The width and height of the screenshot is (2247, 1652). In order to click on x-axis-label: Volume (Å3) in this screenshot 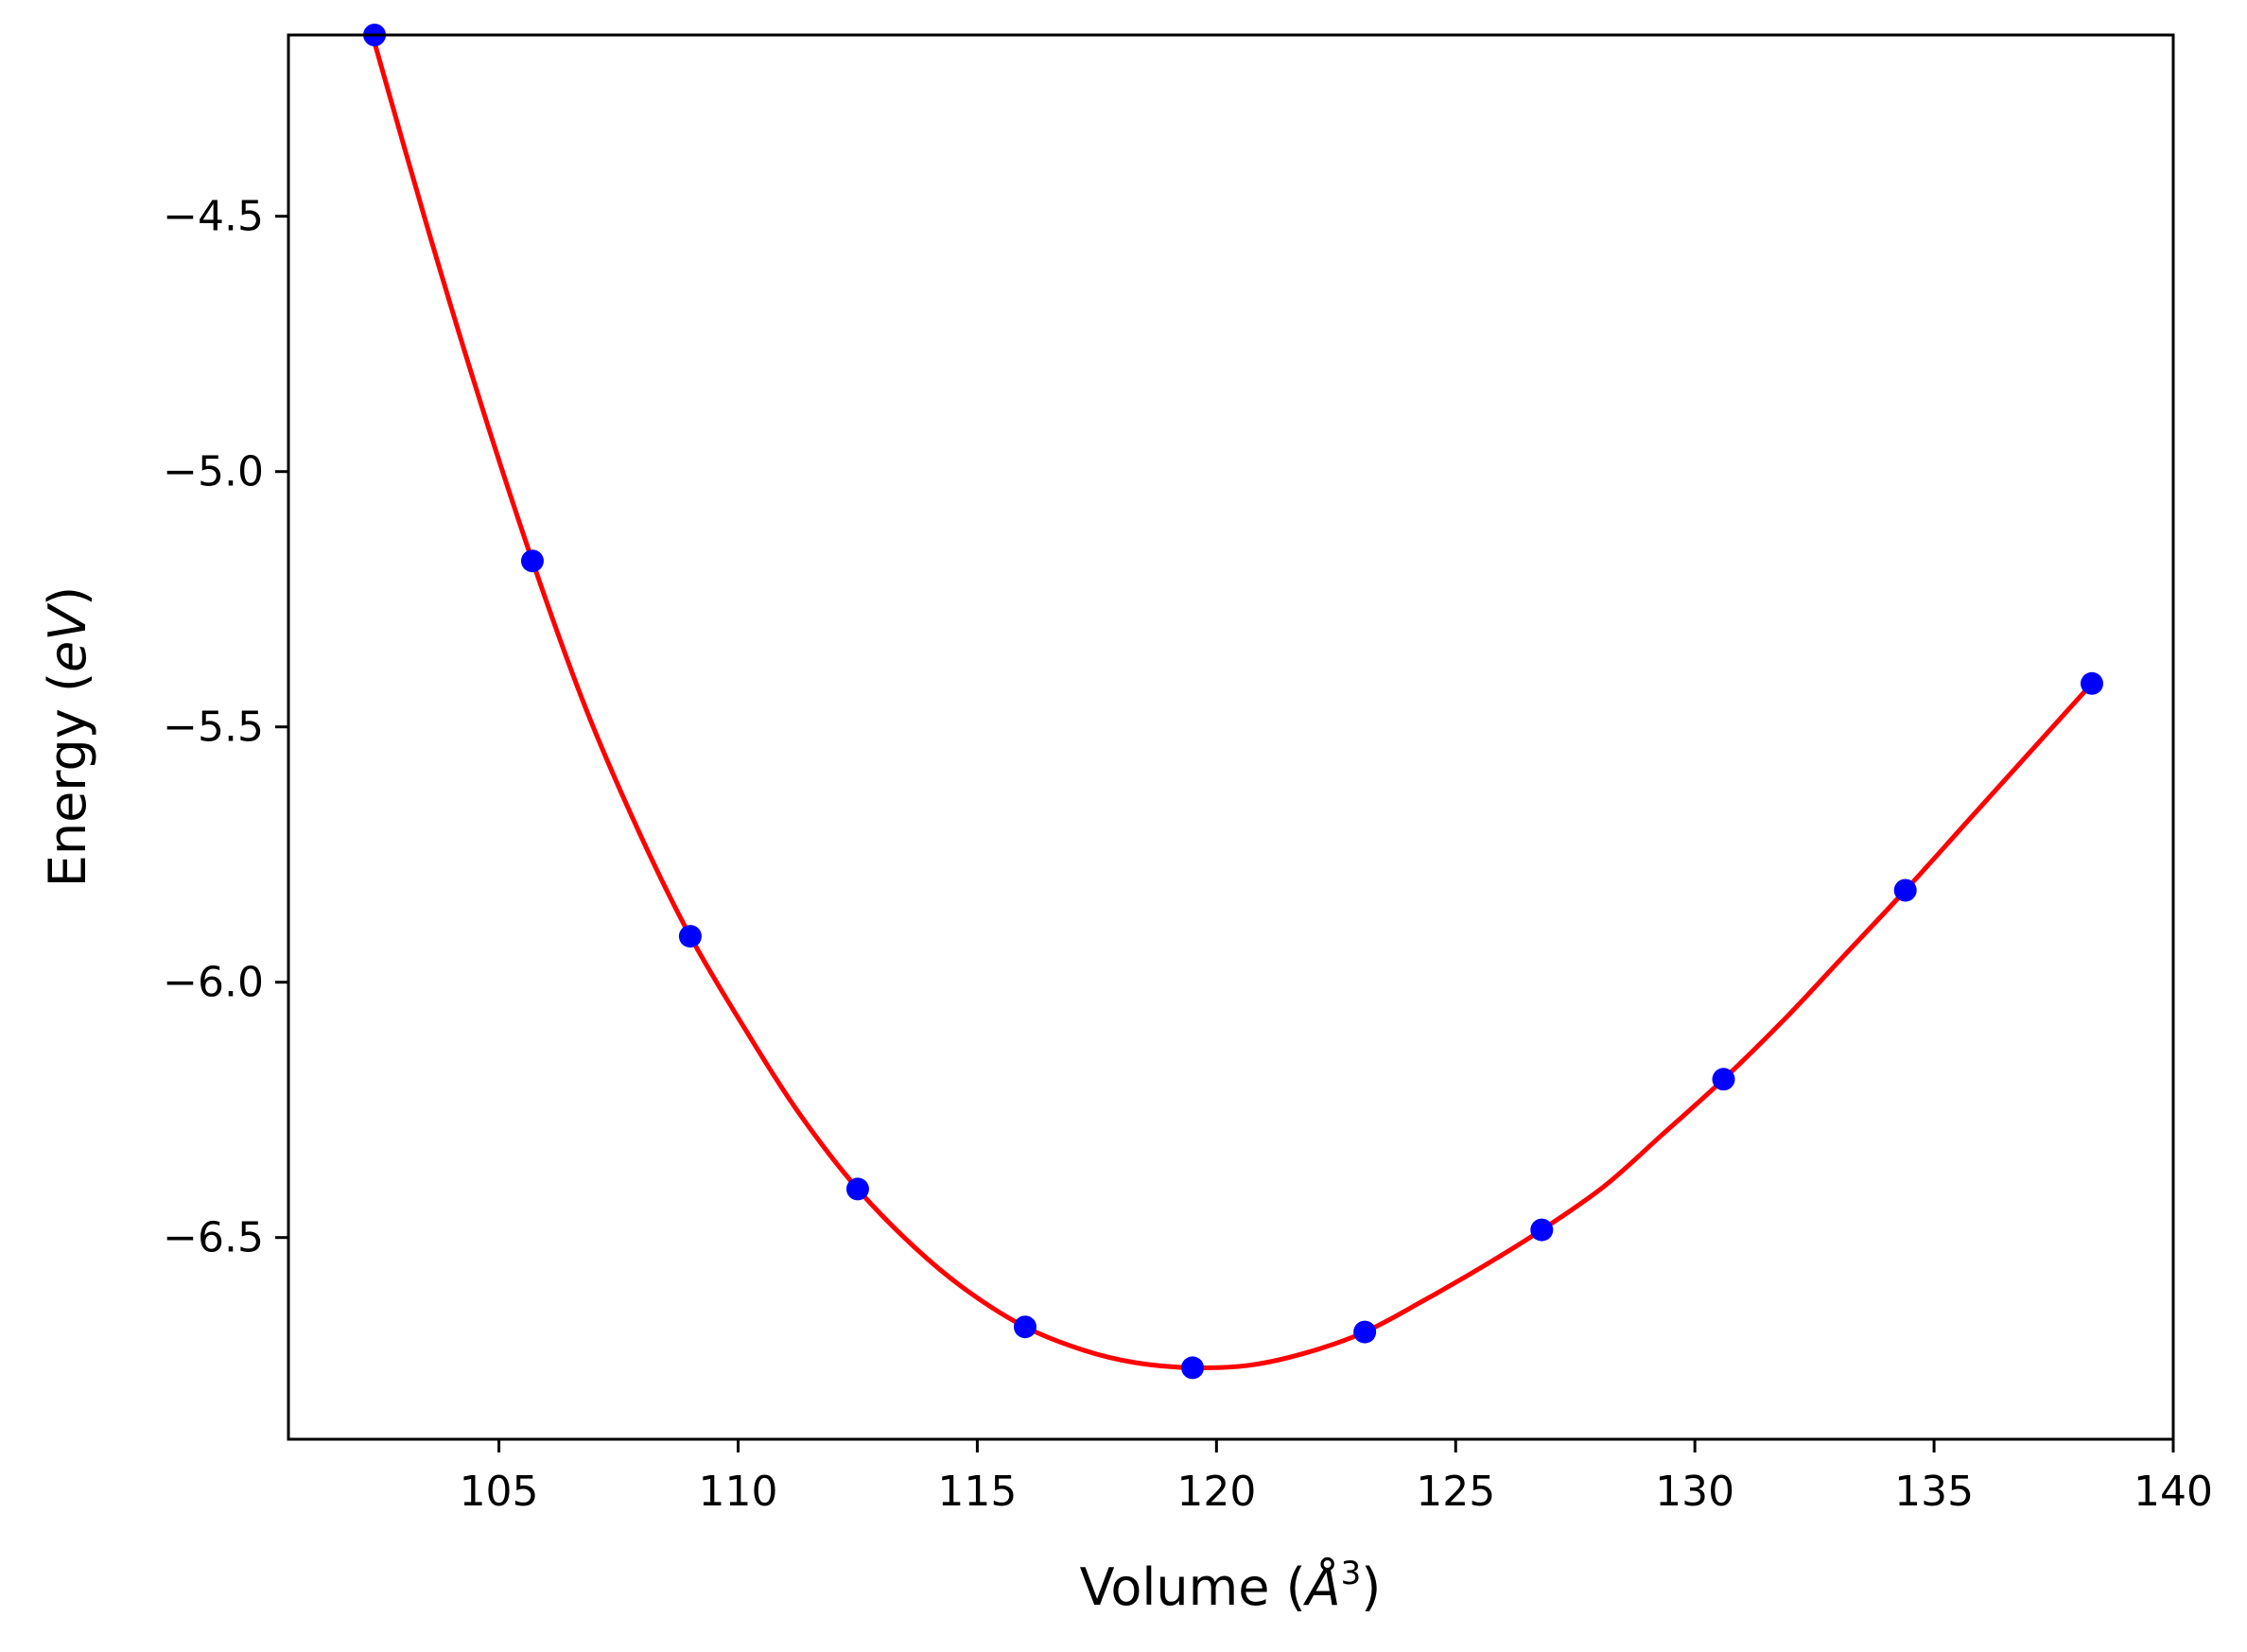, I will do `click(1231, 1586)`.